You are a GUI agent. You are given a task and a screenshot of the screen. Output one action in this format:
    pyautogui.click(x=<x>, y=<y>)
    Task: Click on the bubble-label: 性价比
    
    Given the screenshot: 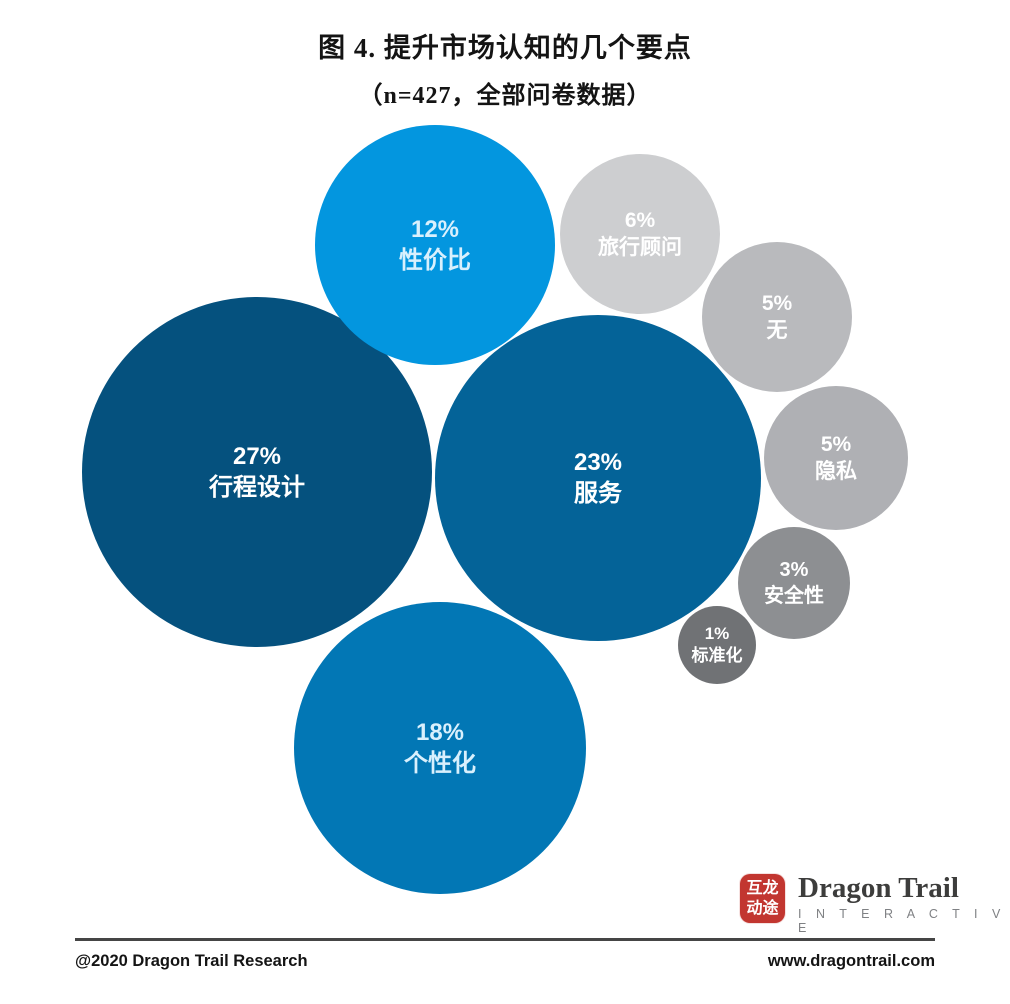 What is the action you would take?
    pyautogui.click(x=435, y=260)
    